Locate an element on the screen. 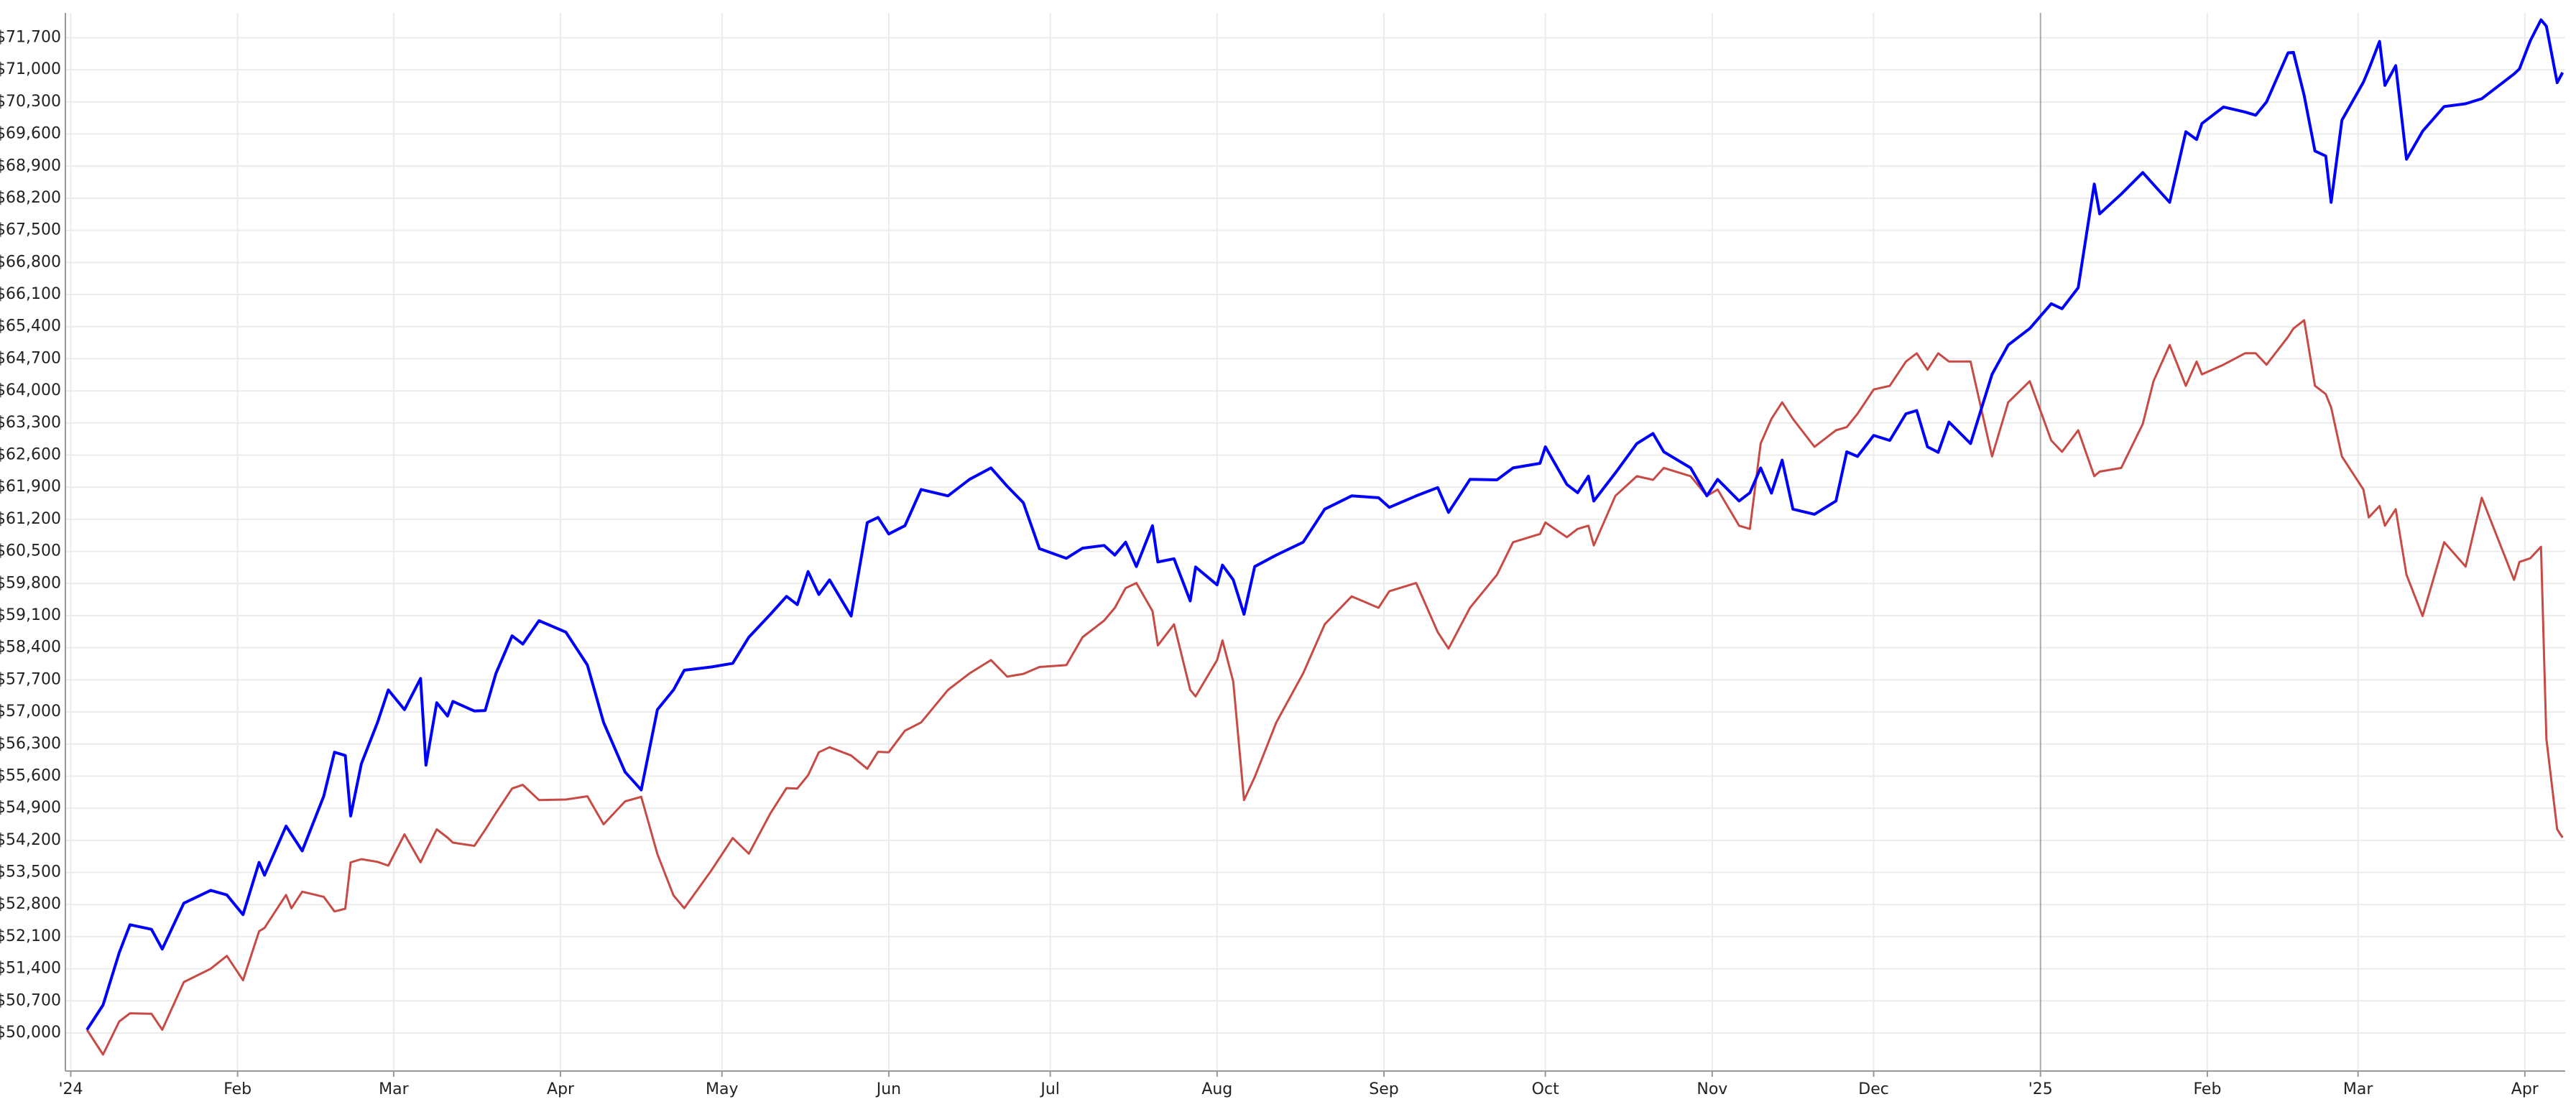 The image size is (2576, 1112). x-tick-label: Dec is located at coordinates (1873, 1089).